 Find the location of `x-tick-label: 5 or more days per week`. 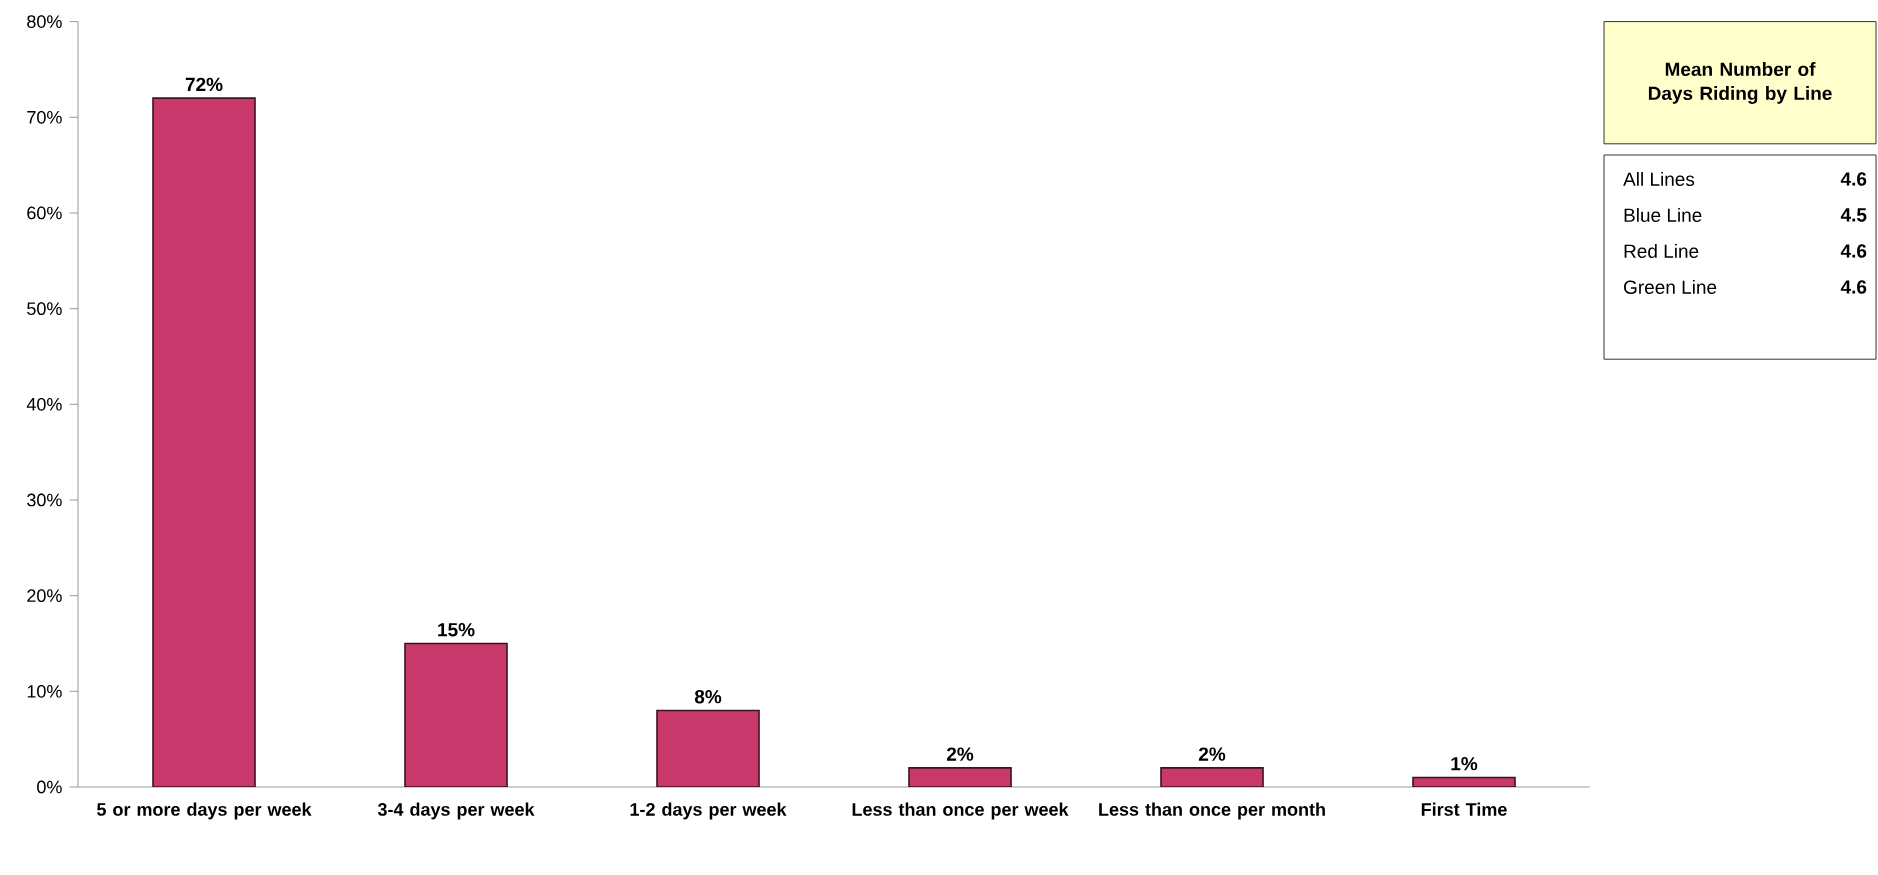

x-tick-label: 5 or more days per week is located at coordinates (204, 811).